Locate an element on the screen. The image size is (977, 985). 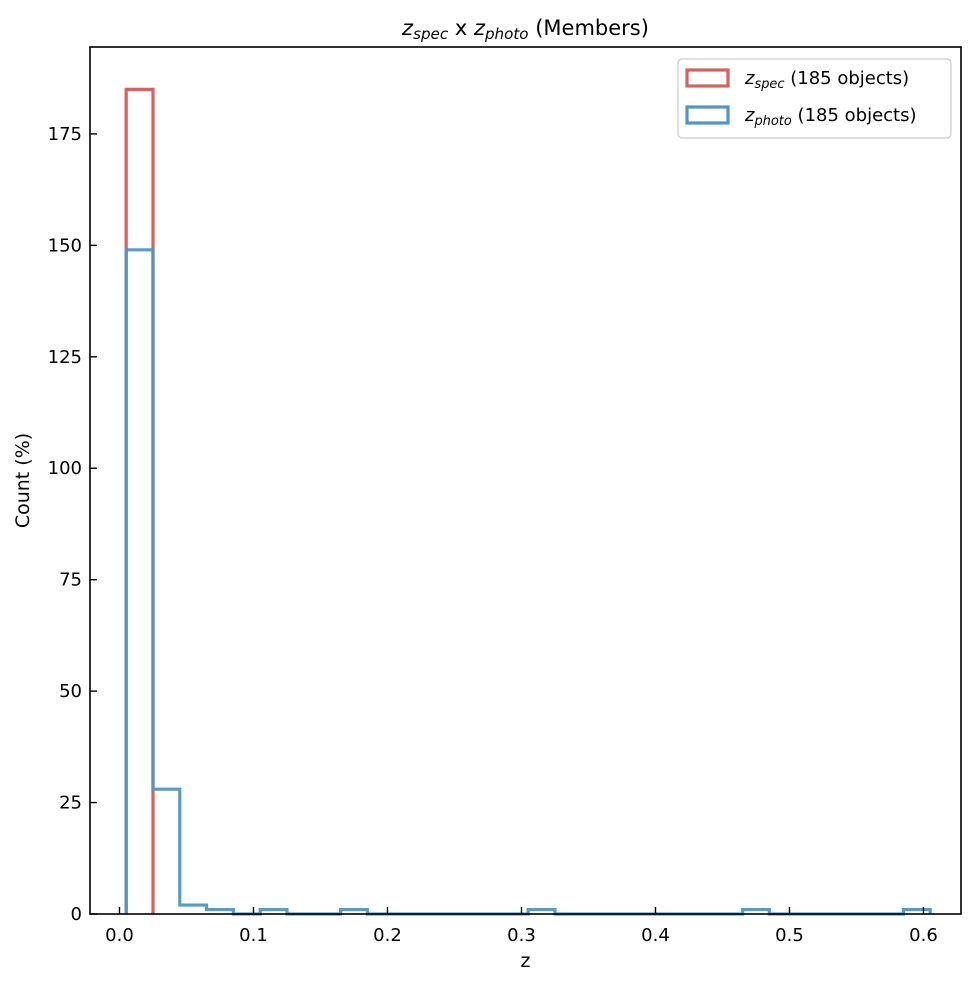
y-tick-label: 25 is located at coordinates (70, 803).